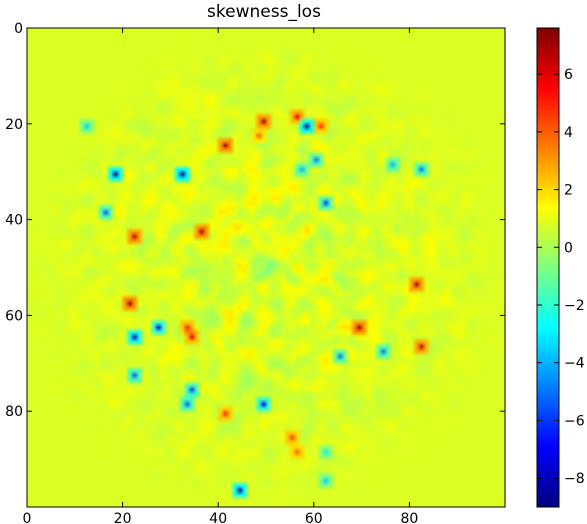 This screenshot has height=524, width=587. I want to click on x-tick-label: 20, so click(123, 517).